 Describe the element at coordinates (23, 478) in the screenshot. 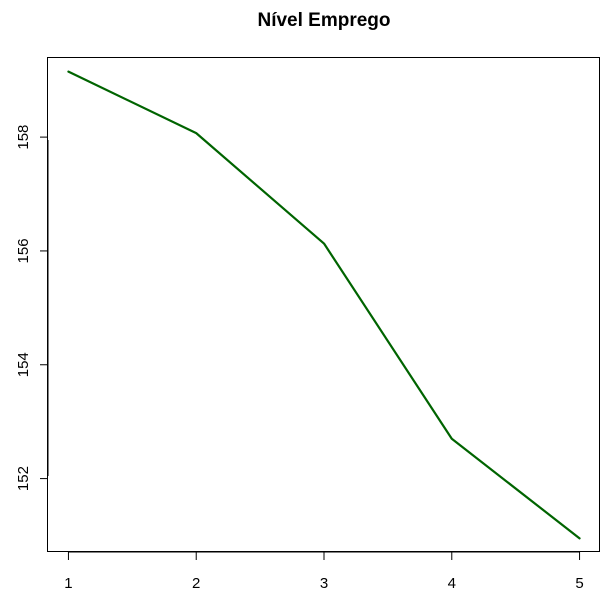

I see `y-tick-label: 152` at that location.